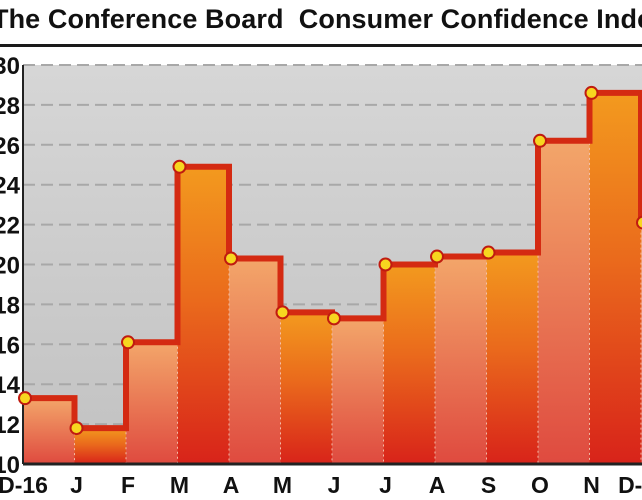 This screenshot has height=500, width=642. I want to click on y-tick-label: 128, so click(10, 106).